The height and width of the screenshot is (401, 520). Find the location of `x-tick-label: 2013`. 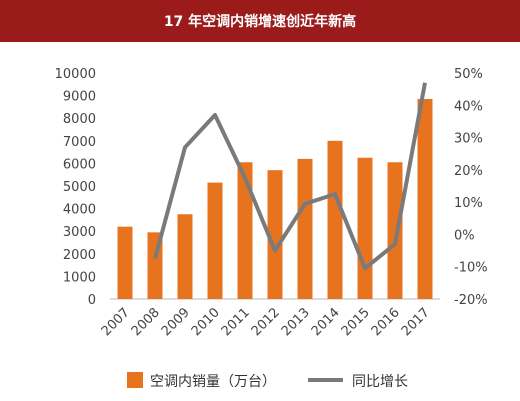

x-tick-label: 2013 is located at coordinates (296, 322).